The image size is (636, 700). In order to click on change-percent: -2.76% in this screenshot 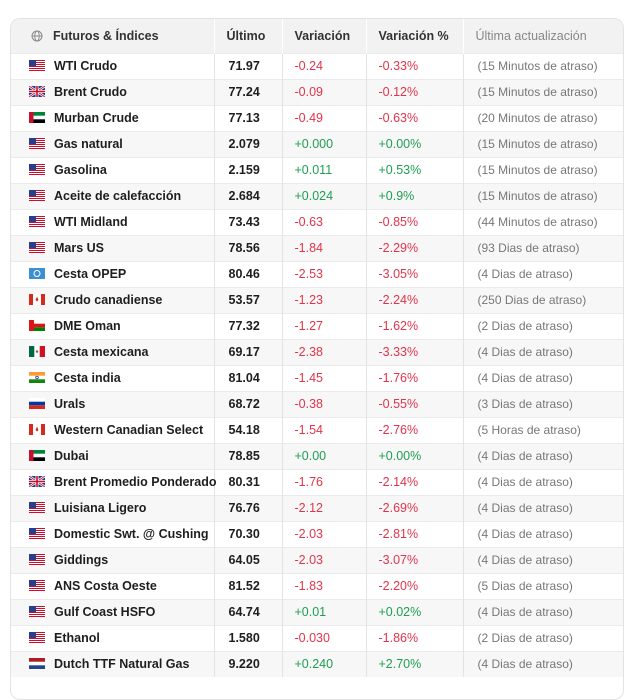, I will do `click(415, 429)`.